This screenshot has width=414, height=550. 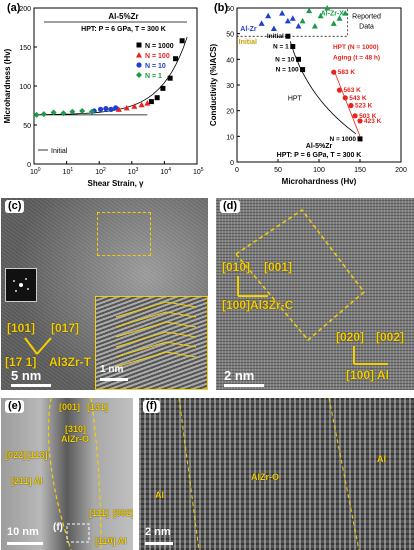 What do you see at coordinates (155, 66) in the screenshot?
I see `legend-label-a: N = 10` at bounding box center [155, 66].